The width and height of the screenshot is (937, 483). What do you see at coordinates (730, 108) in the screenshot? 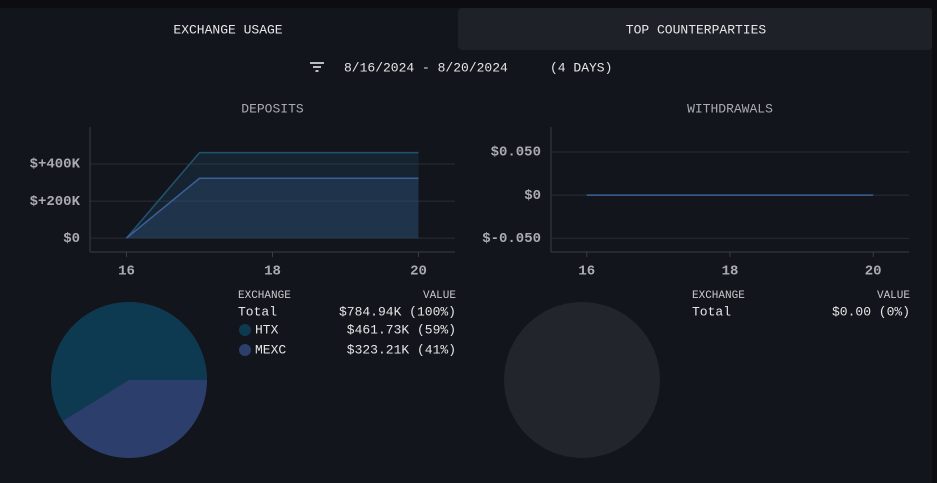
I see `chart-title: WITHDRAWALS` at bounding box center [730, 108].